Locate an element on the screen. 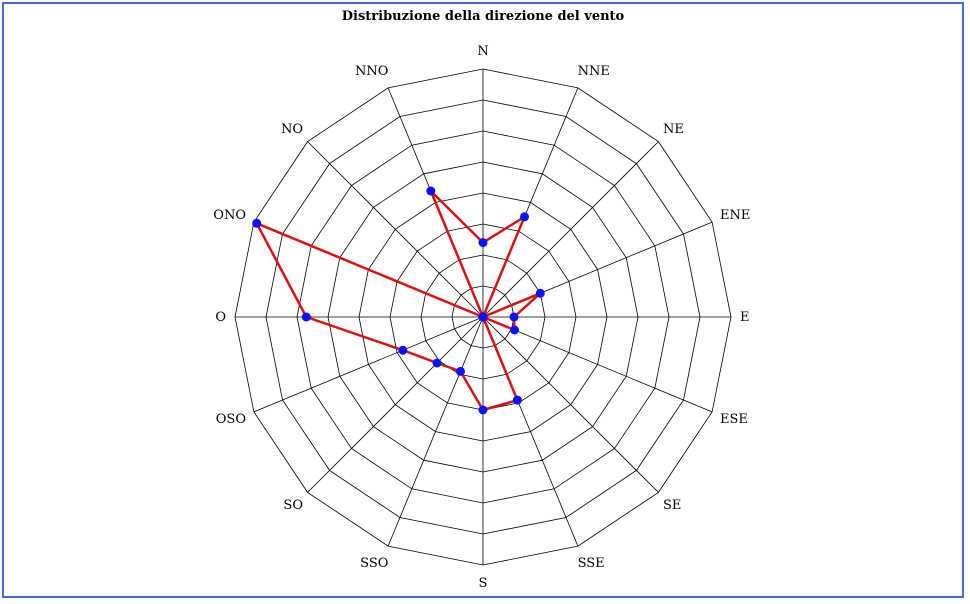 This screenshot has height=604, width=970. series-line is located at coordinates (398, 300).